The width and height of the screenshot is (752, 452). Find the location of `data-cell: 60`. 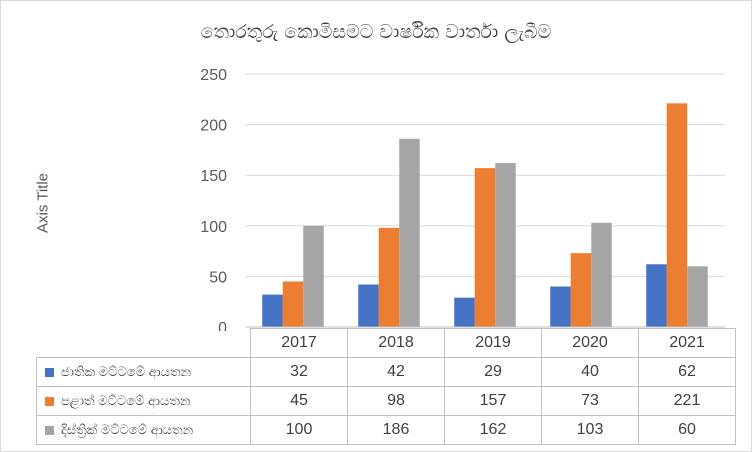

data-cell: 60 is located at coordinates (687, 430).